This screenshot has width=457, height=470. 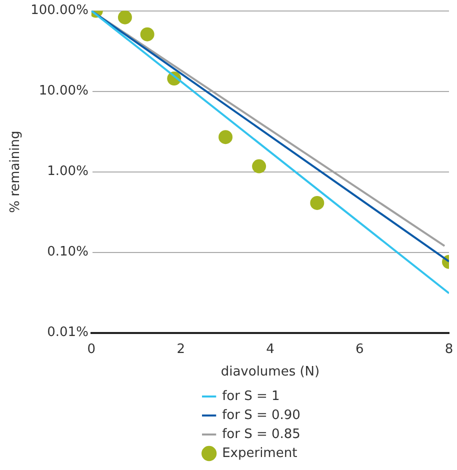 I want to click on legend-label: for S = 0.85, so click(x=261, y=434).